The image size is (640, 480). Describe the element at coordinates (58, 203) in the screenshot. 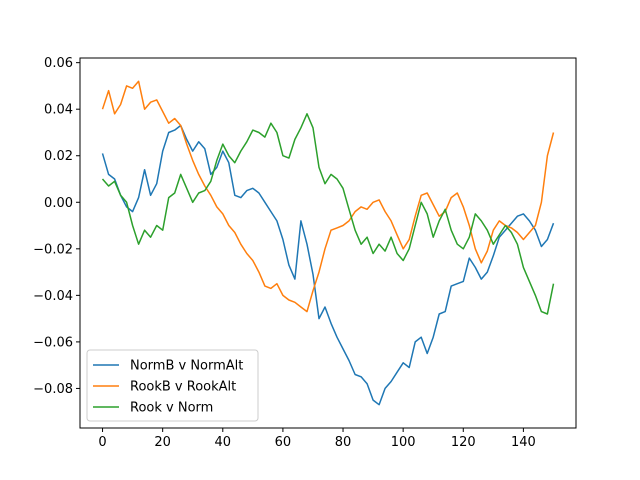

I see `y-tick-label: 0.00` at that location.